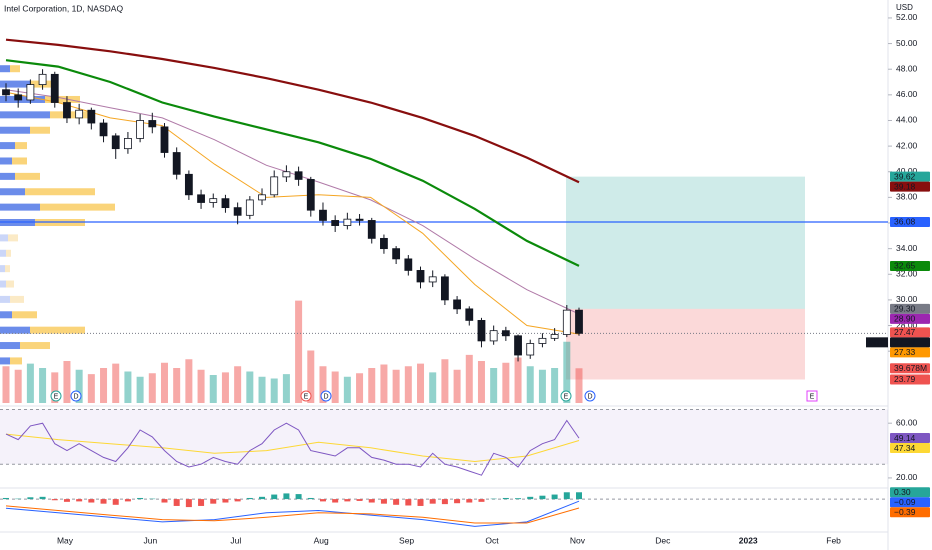 The image size is (932, 550). What do you see at coordinates (907, 120) in the screenshot?
I see `y-tick-label: 44.00` at bounding box center [907, 120].